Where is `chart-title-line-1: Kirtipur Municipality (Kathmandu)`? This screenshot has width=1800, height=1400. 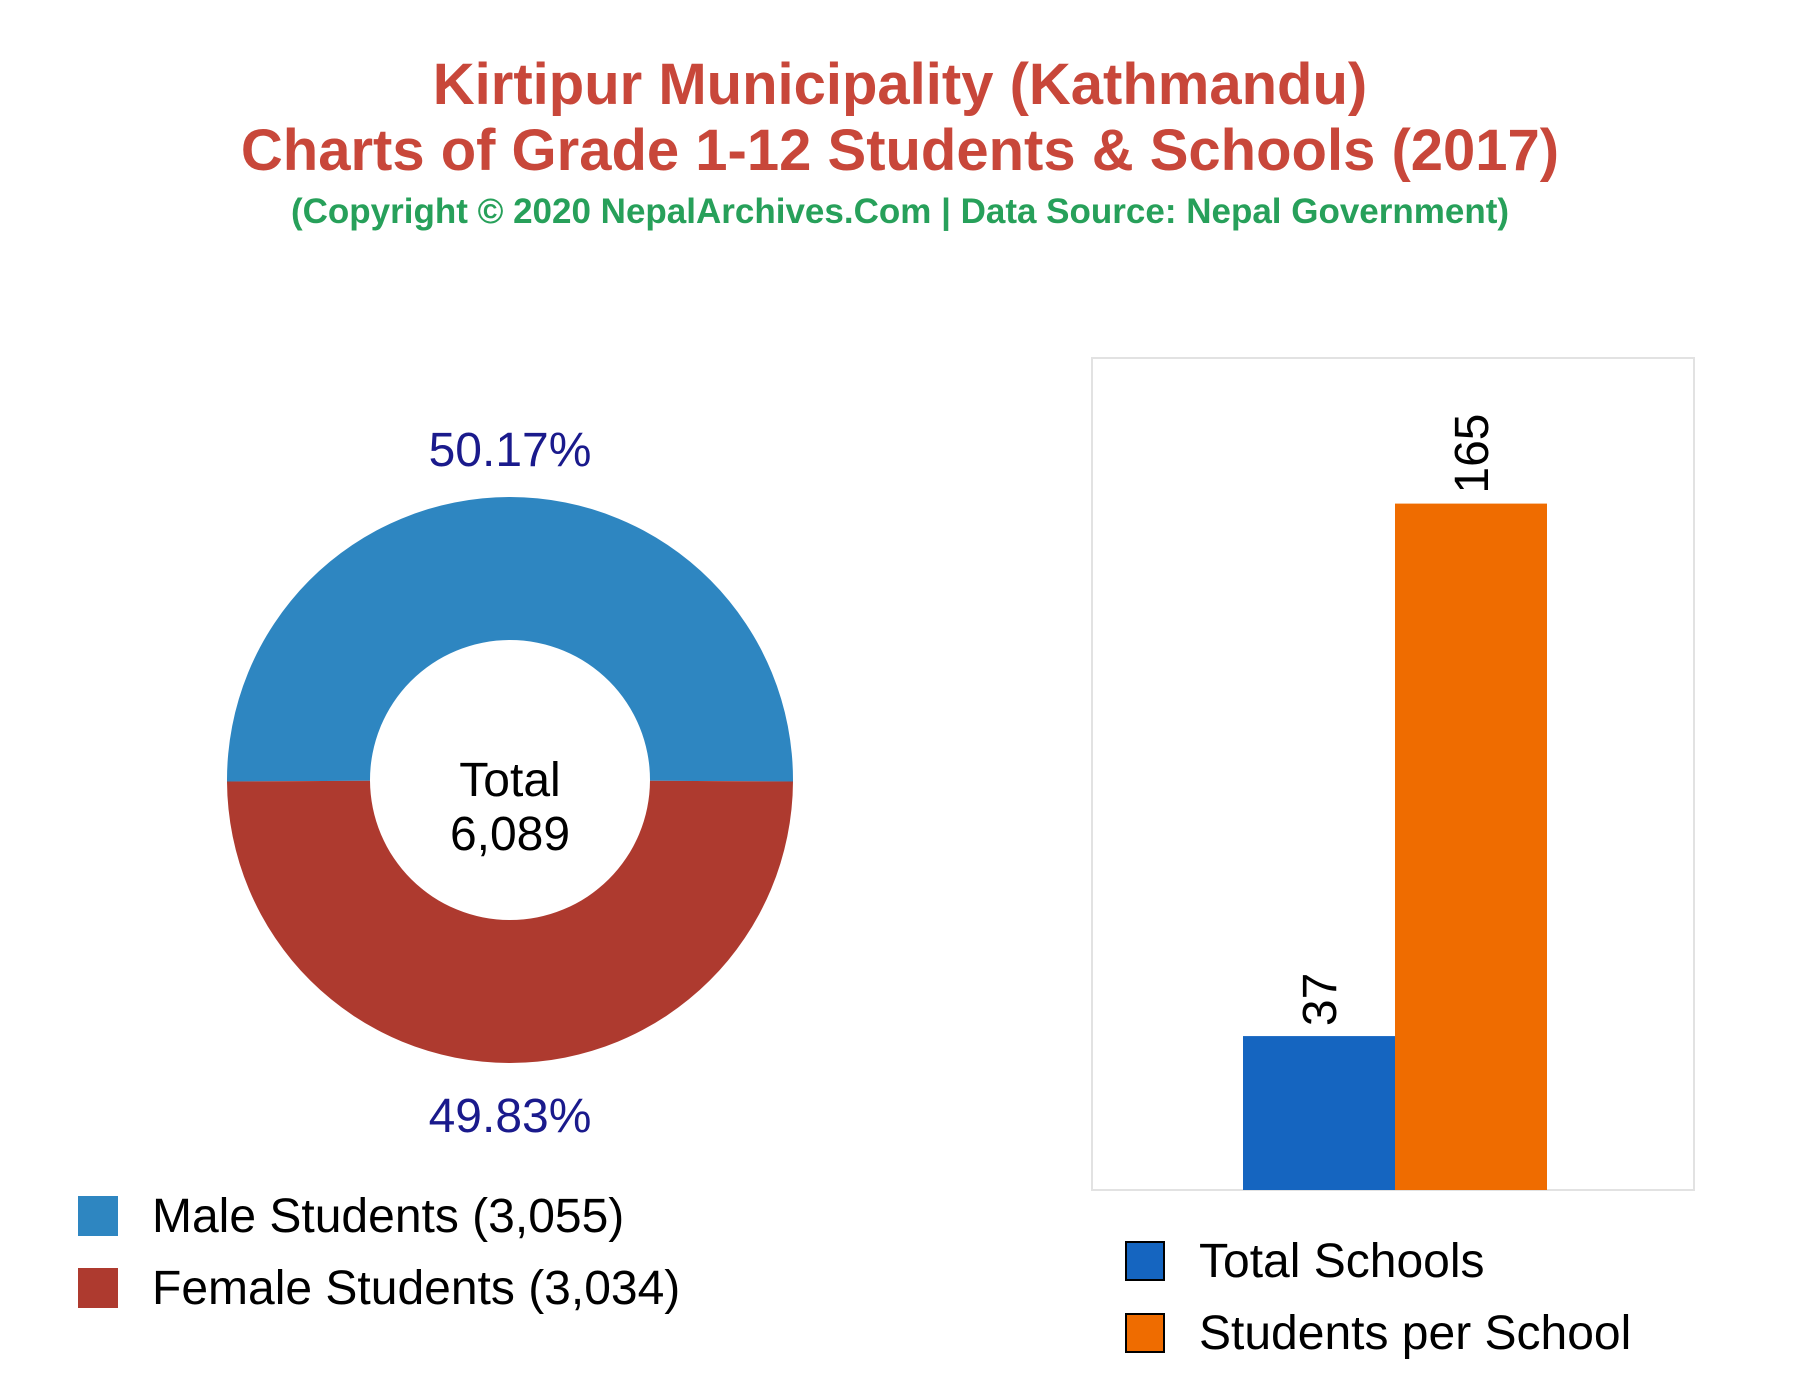 chart-title-line-1: Kirtipur Municipality (Kathmandu) is located at coordinates (900, 84).